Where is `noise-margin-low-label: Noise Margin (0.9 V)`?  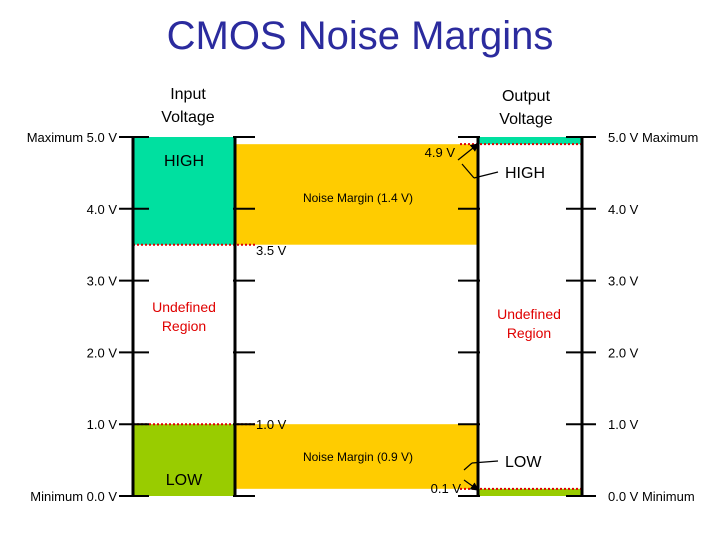
noise-margin-low-label: Noise Margin (0.9 V) is located at coordinates (358, 457).